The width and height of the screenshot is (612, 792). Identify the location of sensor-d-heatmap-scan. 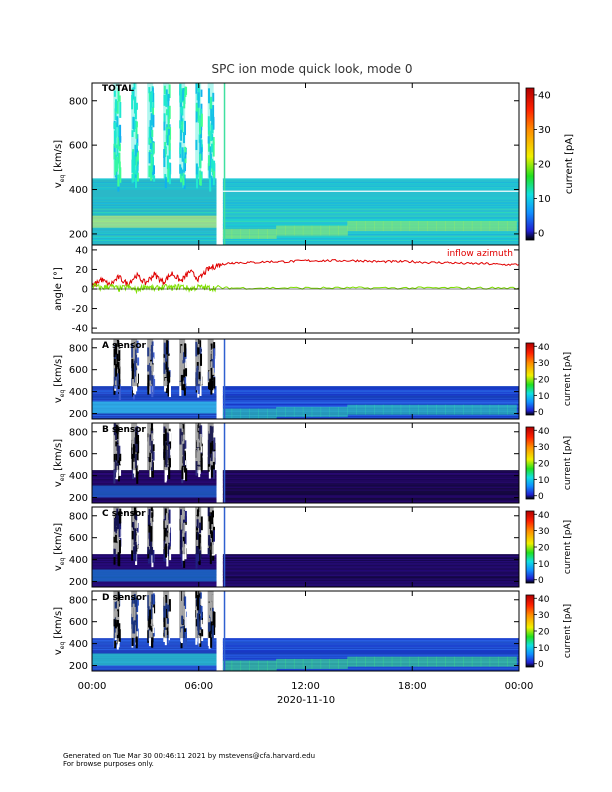
(224, 631).